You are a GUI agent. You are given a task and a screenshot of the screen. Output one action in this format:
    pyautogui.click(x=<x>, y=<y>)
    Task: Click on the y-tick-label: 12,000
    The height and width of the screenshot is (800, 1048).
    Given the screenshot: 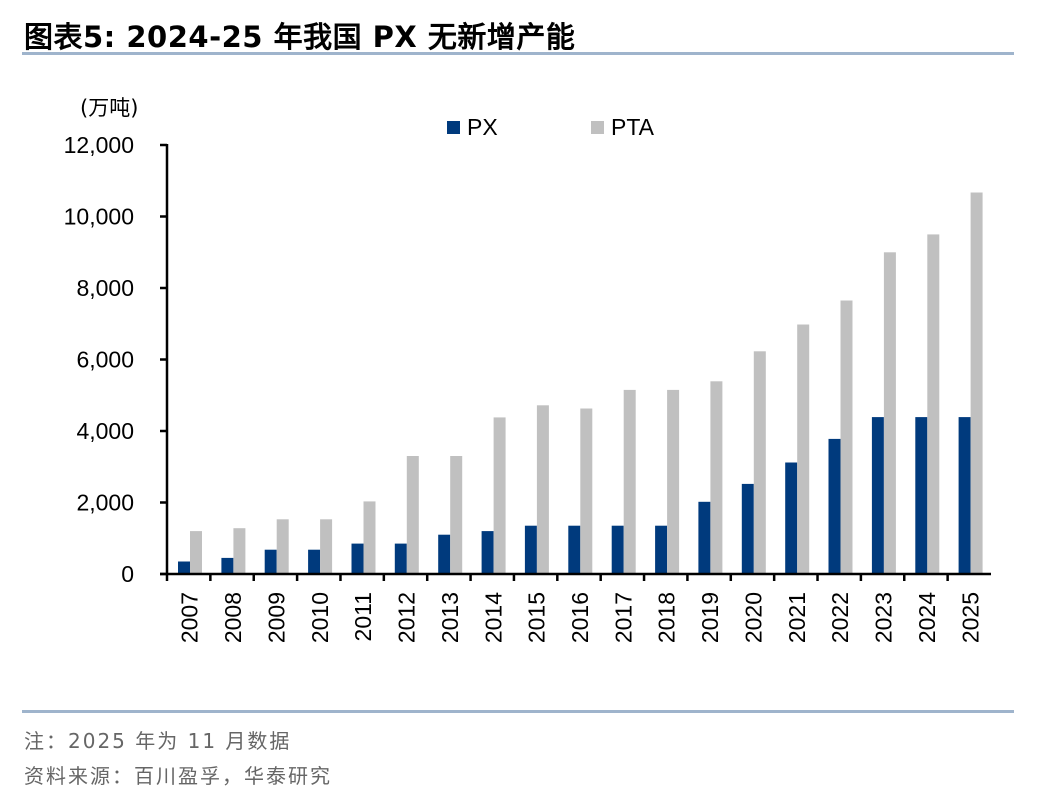 What is the action you would take?
    pyautogui.click(x=99, y=145)
    